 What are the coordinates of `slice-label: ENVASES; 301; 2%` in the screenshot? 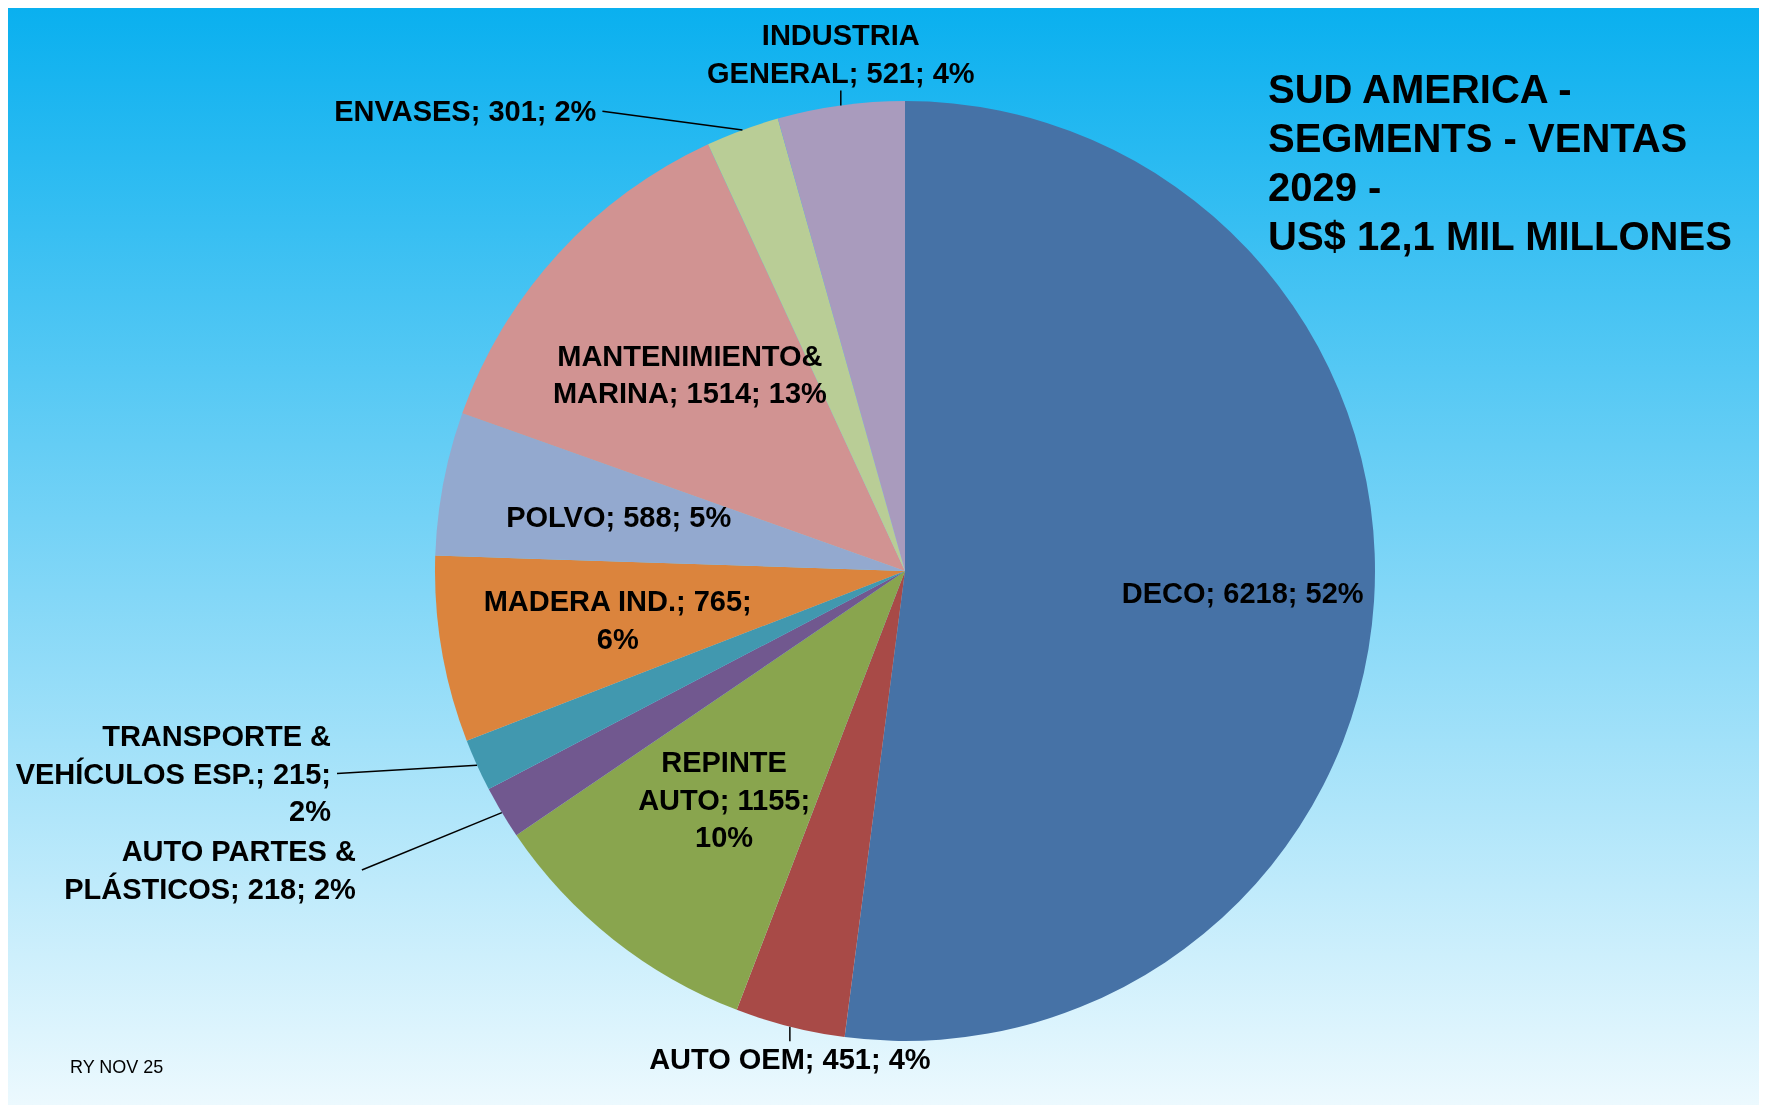 It's located at (465, 111).